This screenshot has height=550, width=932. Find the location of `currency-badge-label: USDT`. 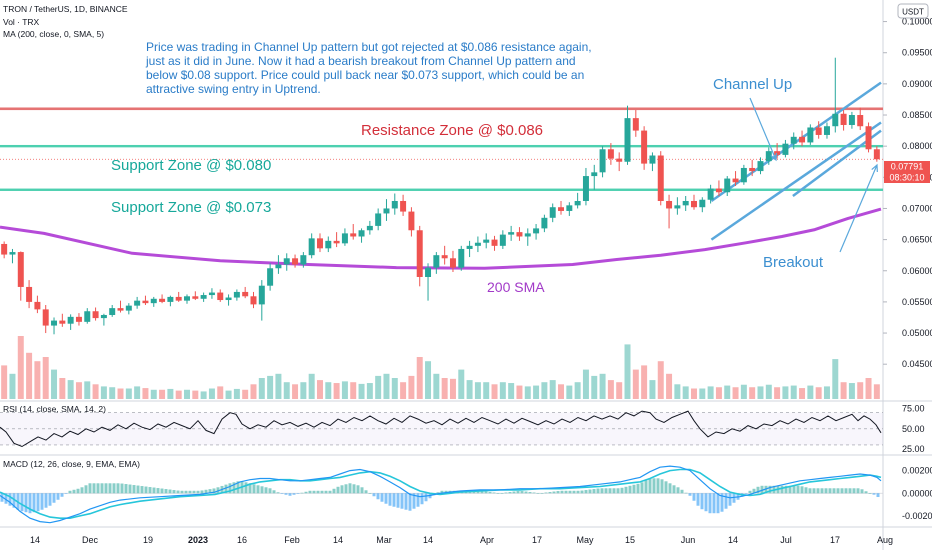

currency-badge-label: USDT is located at coordinates (913, 12).